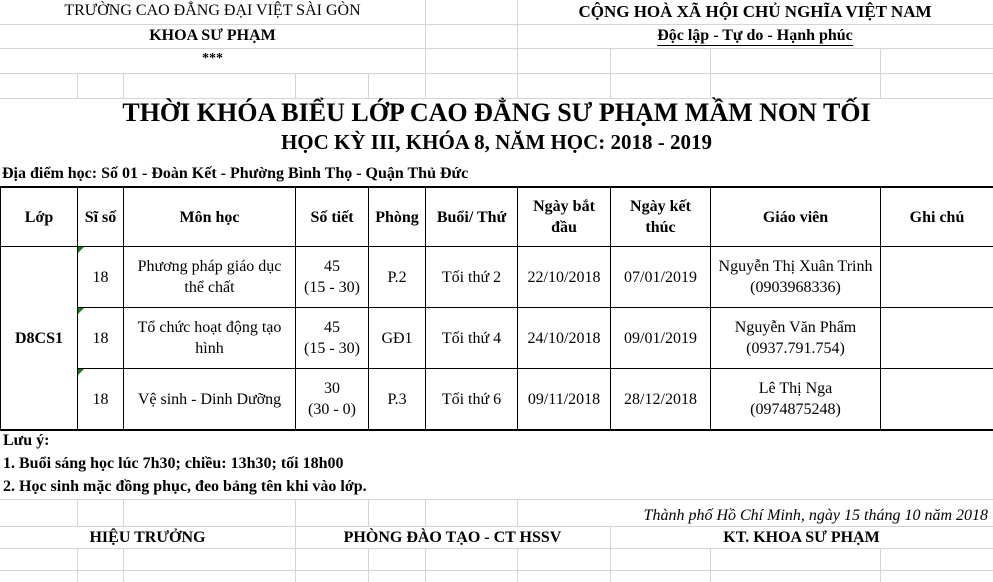  Describe the element at coordinates (100, 216) in the screenshot. I see `col-header-size: Sĩ số` at that location.